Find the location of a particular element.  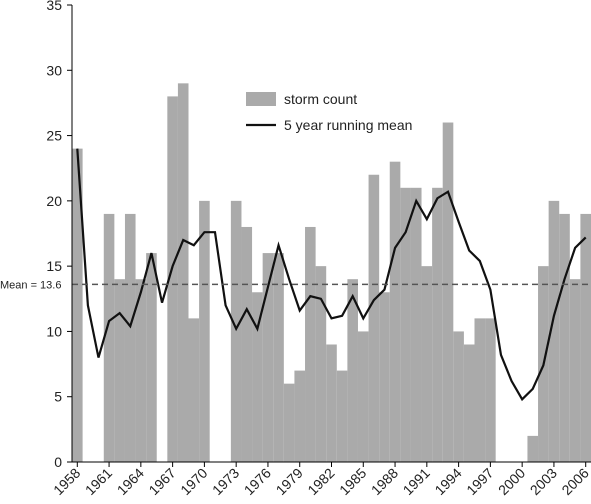

x-tick-label: 1997 is located at coordinates (479, 481).